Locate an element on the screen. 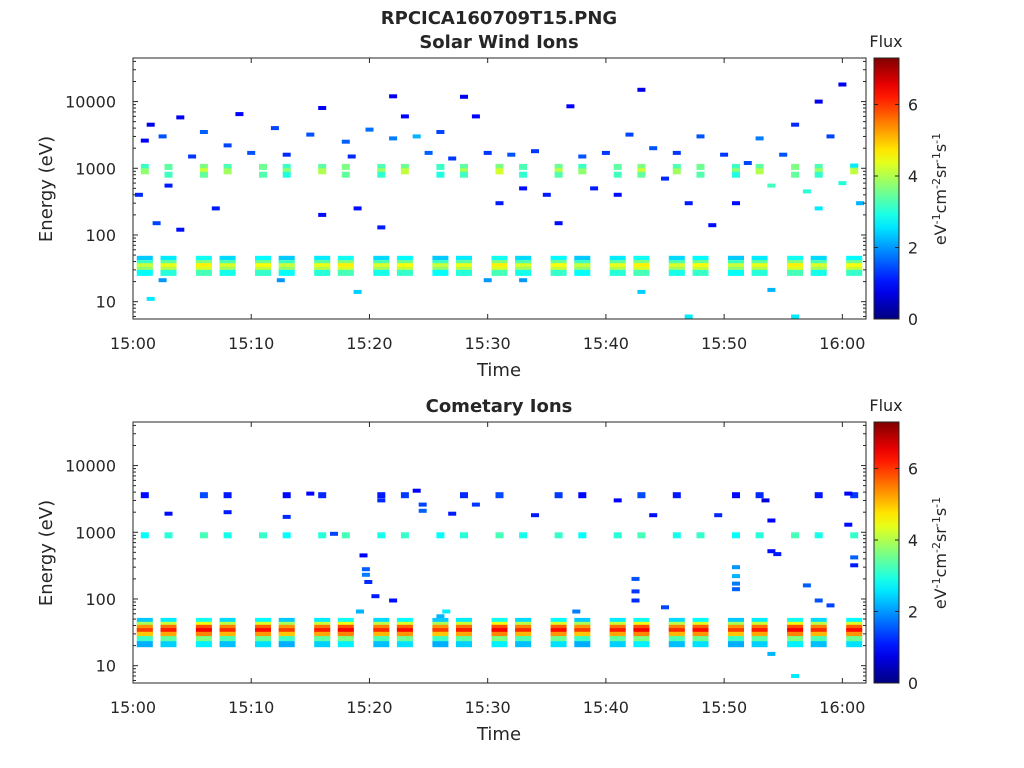 This screenshot has width=1024, height=768. x-tick-label: 15:30 is located at coordinates (488, 707).